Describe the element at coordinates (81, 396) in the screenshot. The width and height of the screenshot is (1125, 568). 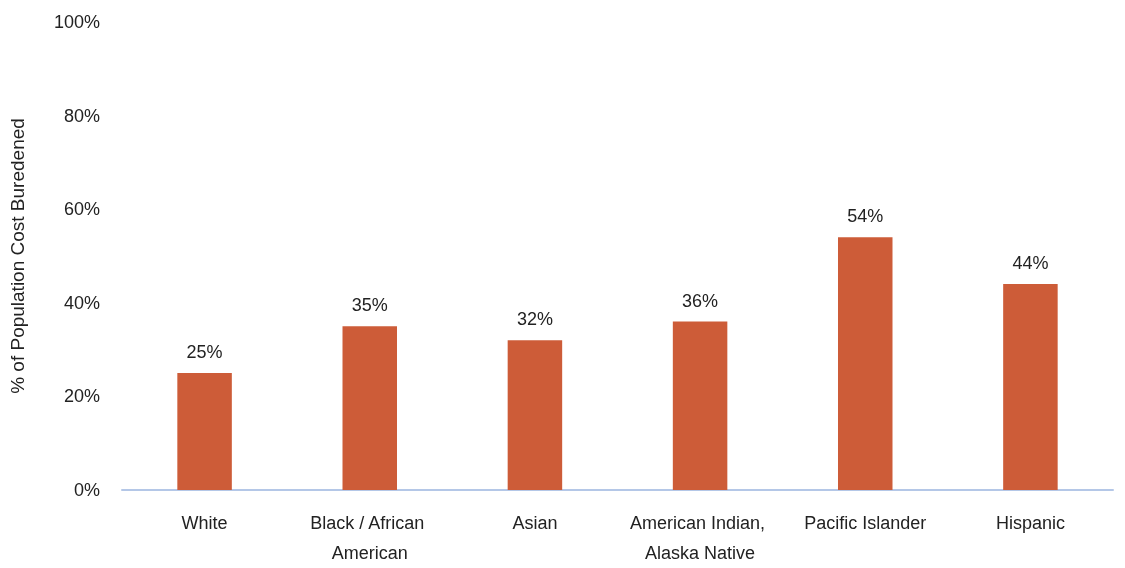
I see `y-tick-label: 20%` at that location.